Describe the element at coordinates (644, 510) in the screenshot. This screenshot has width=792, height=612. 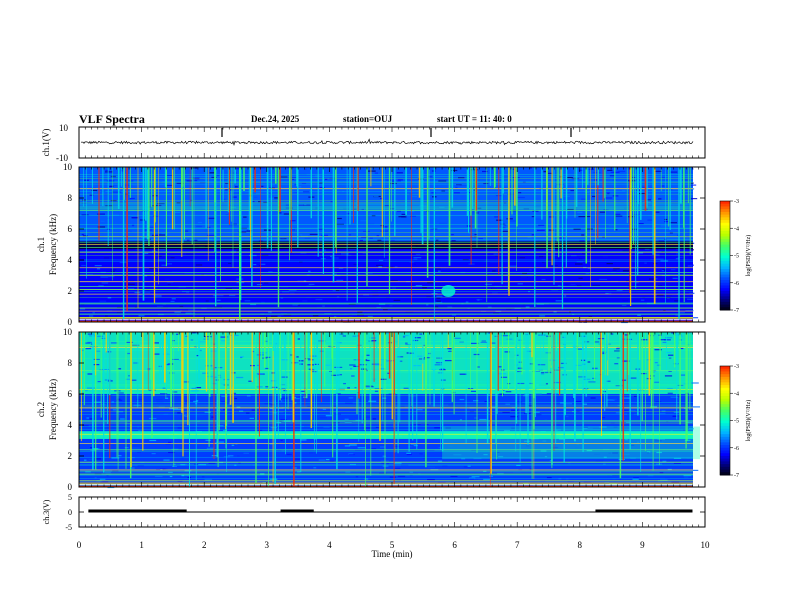
I see `ch3-pulse` at that location.